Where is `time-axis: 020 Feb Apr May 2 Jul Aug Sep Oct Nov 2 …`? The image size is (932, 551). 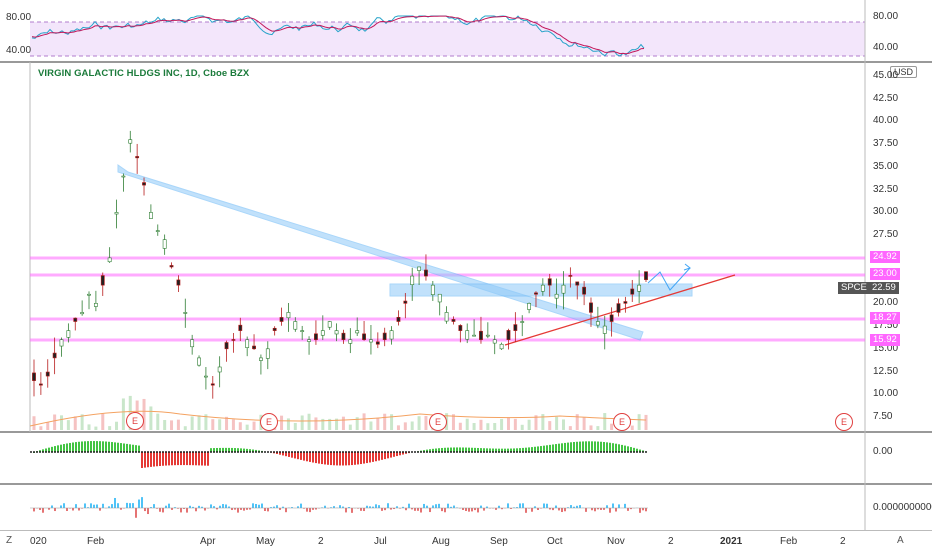
time-axis: 020 Feb Apr May 2 Jul Aug Sep Oct Nov 2 … is located at coordinates (466, 540).